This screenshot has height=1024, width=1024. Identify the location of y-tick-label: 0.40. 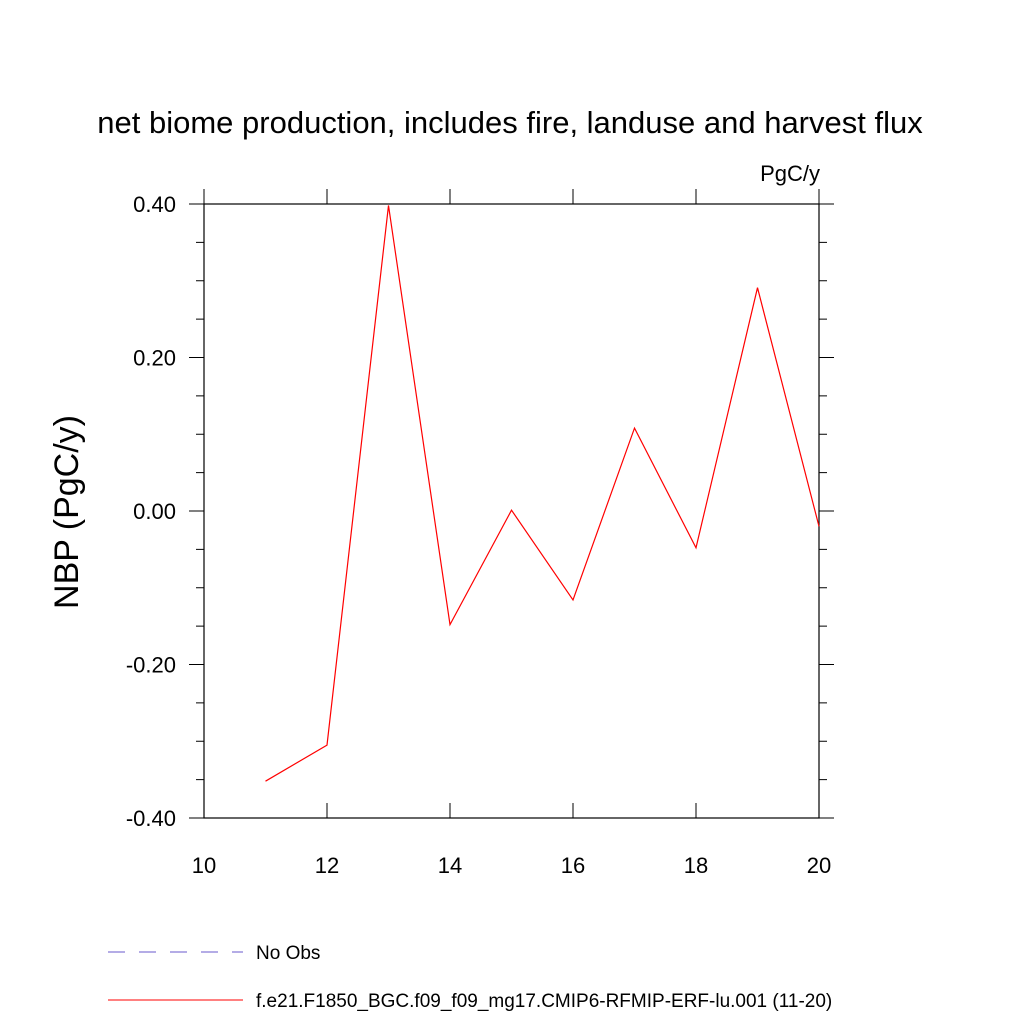
(154, 204).